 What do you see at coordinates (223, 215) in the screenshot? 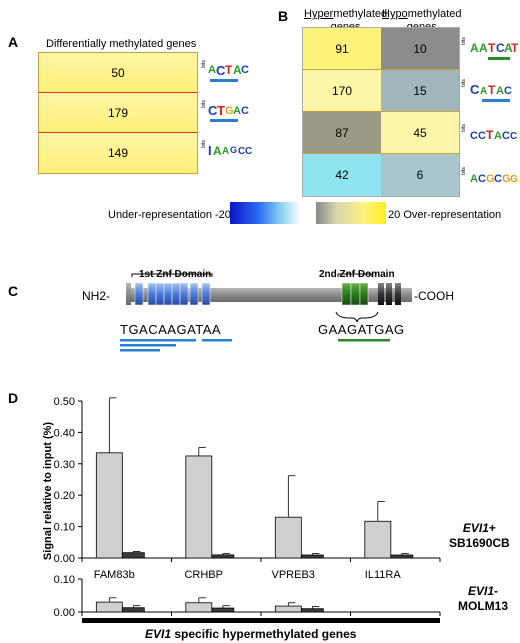
I see `scale-min: -20` at bounding box center [223, 215].